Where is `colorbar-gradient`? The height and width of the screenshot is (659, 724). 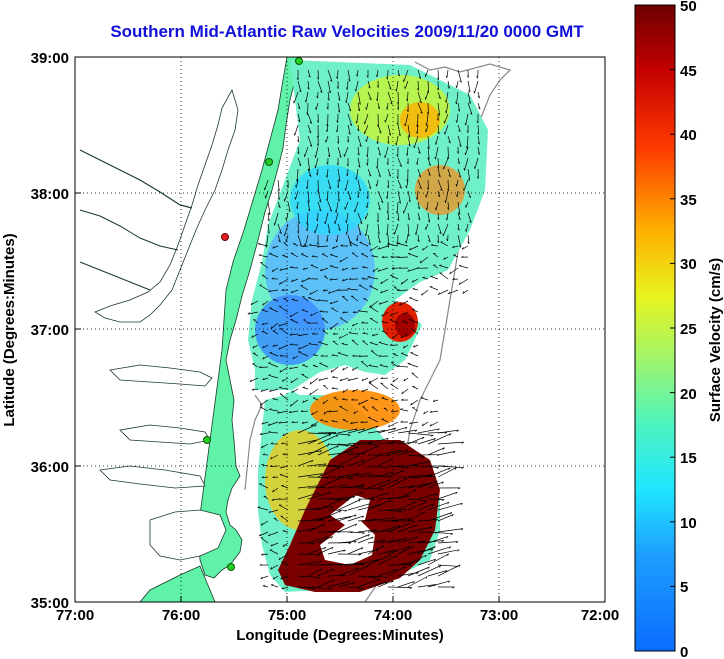
colorbar-gradient is located at coordinates (655, 328).